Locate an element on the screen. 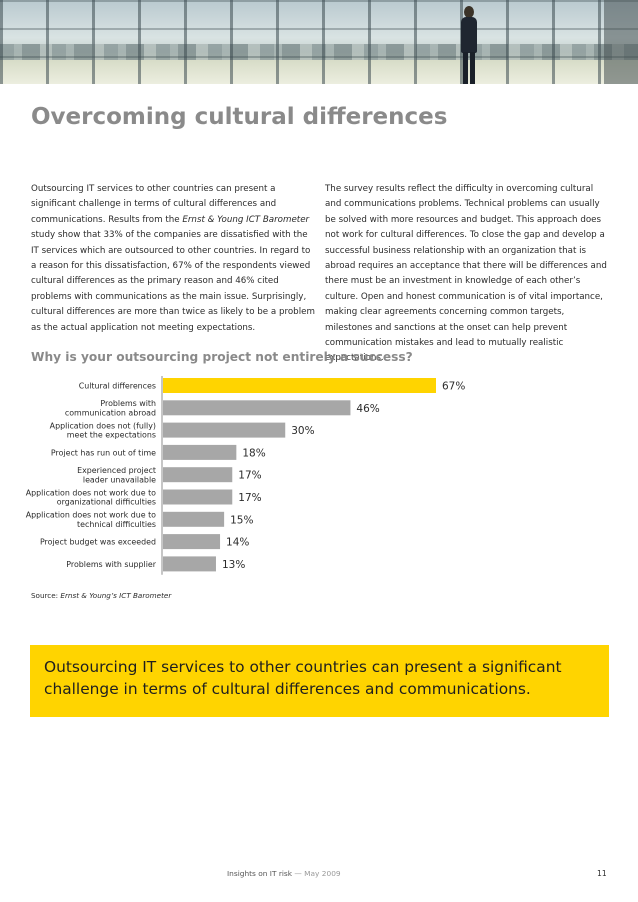 The image size is (638, 902). value-label-7: 14% is located at coordinates (237, 543).